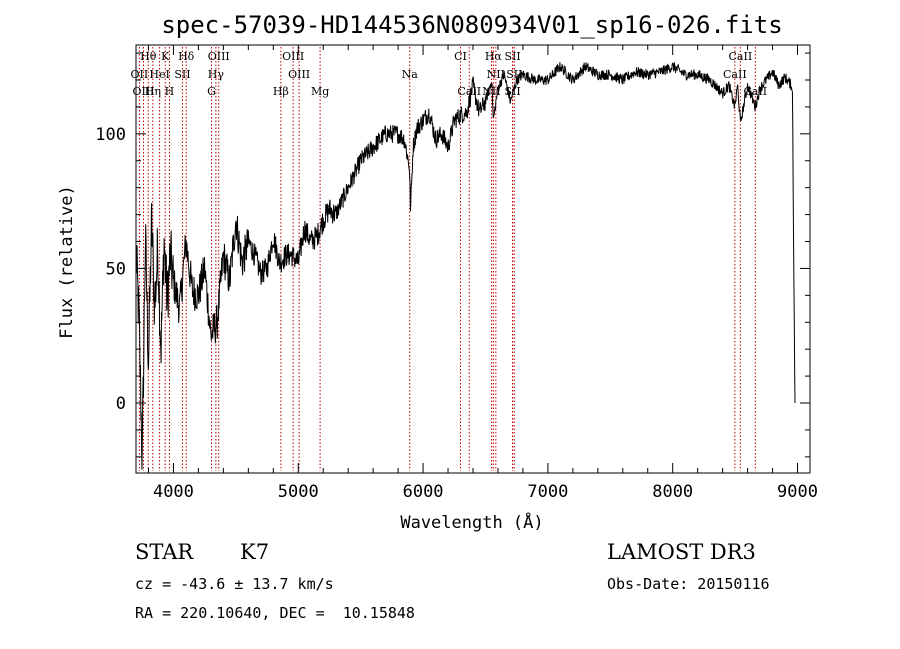 The width and height of the screenshot is (900, 649). What do you see at coordinates (165, 56) in the screenshot?
I see `line-label-1: K` at bounding box center [165, 56].